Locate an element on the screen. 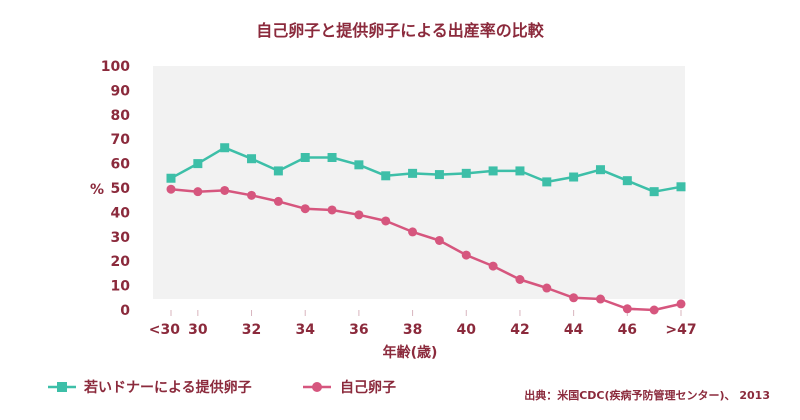  x-tick-label: 38 is located at coordinates (412, 330).